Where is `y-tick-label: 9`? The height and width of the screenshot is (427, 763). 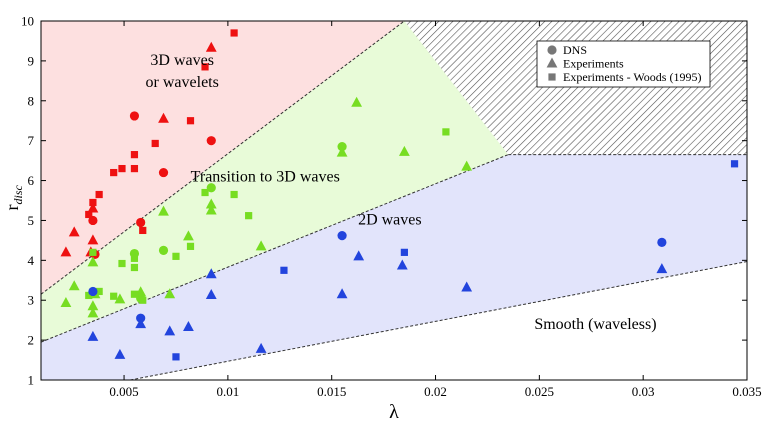
y-tick-label: 9 is located at coordinates (31, 60).